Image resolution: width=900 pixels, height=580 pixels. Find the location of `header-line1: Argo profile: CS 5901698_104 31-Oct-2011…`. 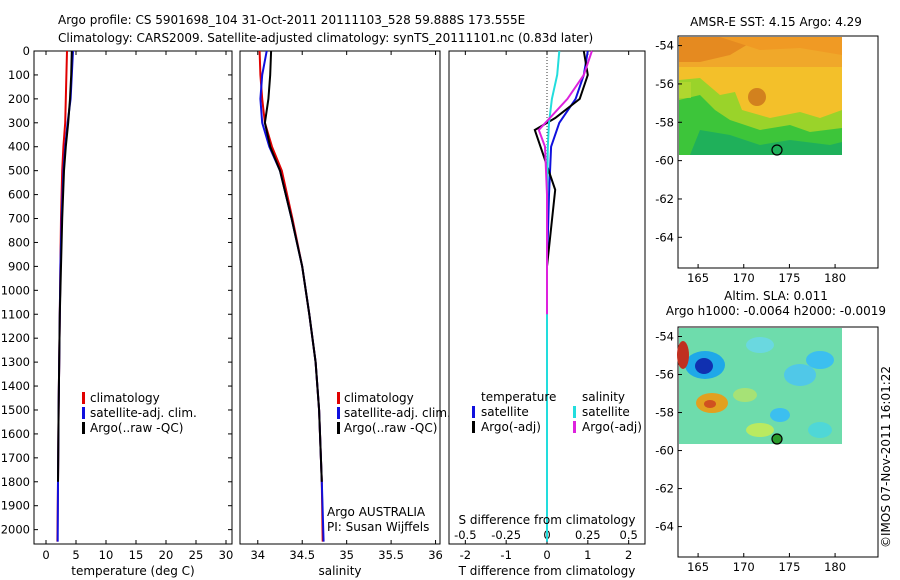

header-line1: Argo profile: CS 5901698_104 31-Oct-2011… is located at coordinates (291, 20).